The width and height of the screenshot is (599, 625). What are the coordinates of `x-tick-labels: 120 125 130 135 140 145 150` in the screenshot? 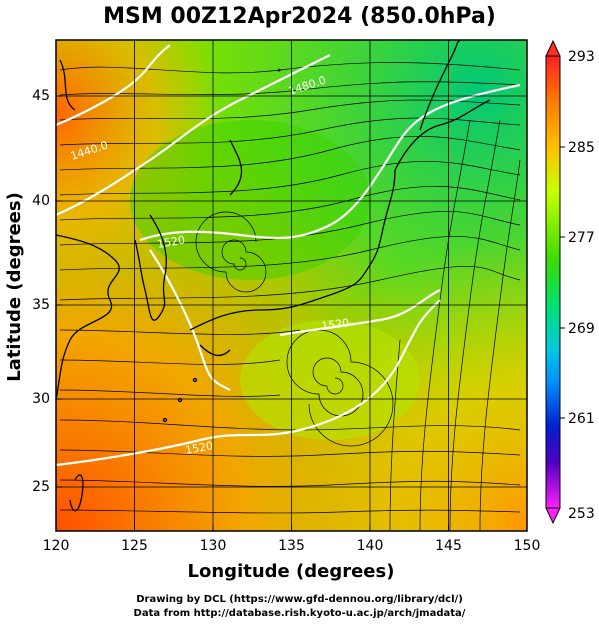 It's located at (292, 546).